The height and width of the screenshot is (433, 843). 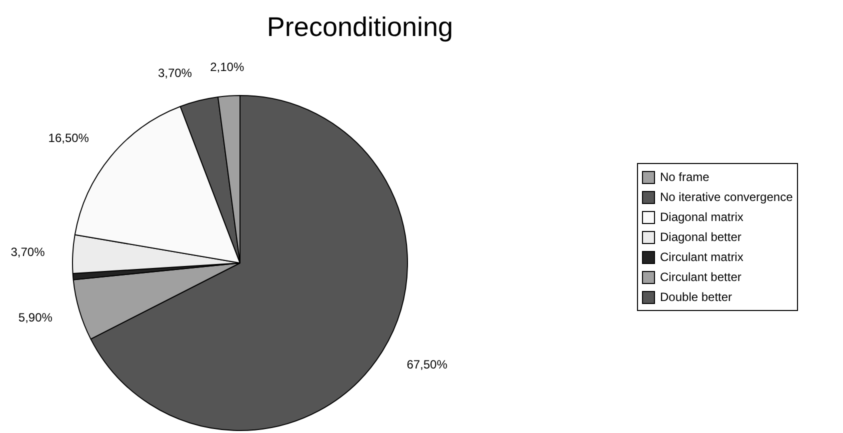 I want to click on data-label: 5,90%, so click(x=35, y=317).